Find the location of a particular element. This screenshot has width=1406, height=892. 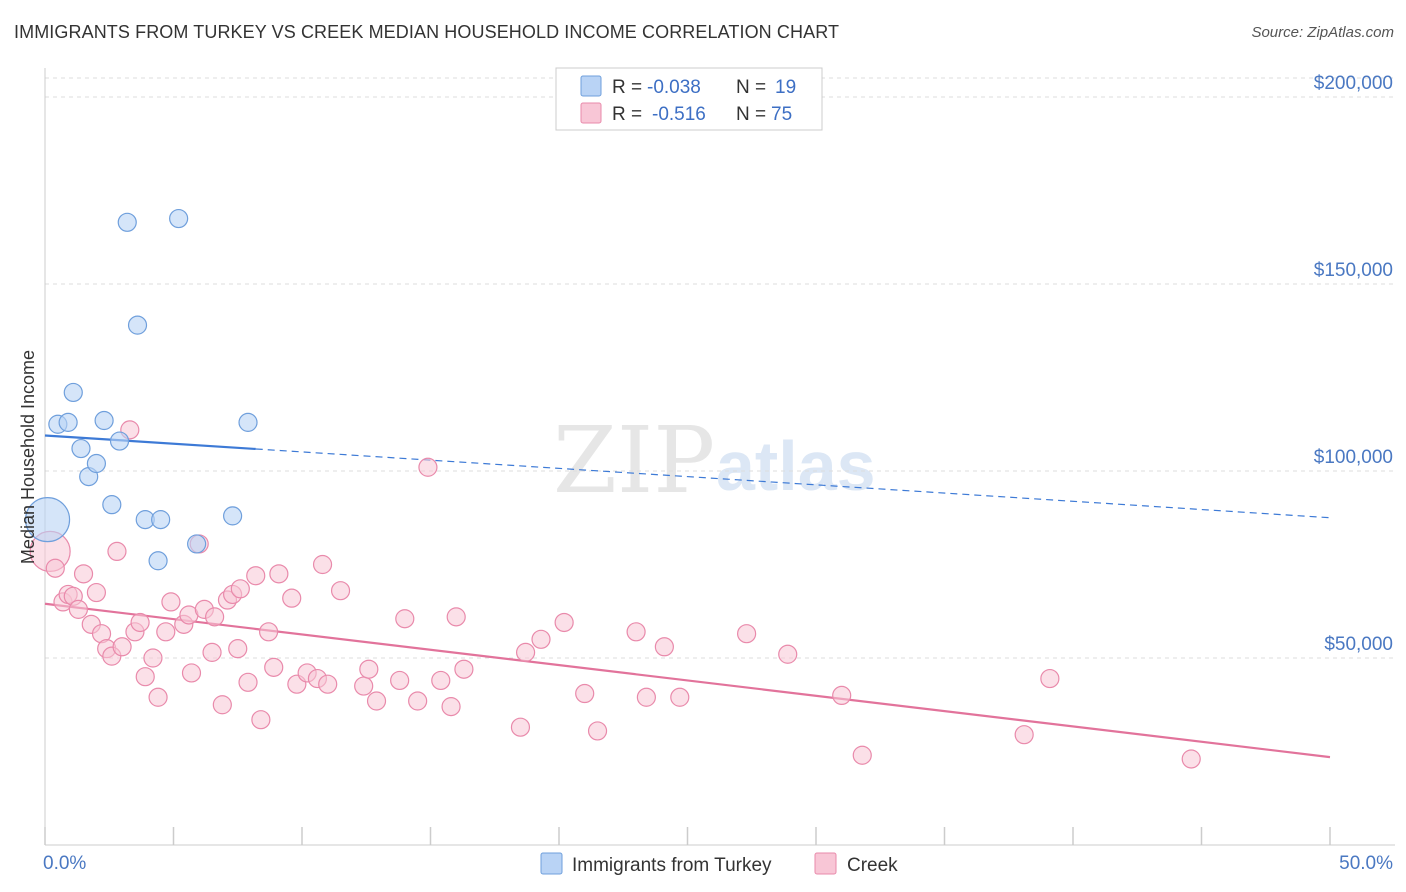

legend-n-value-creek: 75 is located at coordinates (781, 114).